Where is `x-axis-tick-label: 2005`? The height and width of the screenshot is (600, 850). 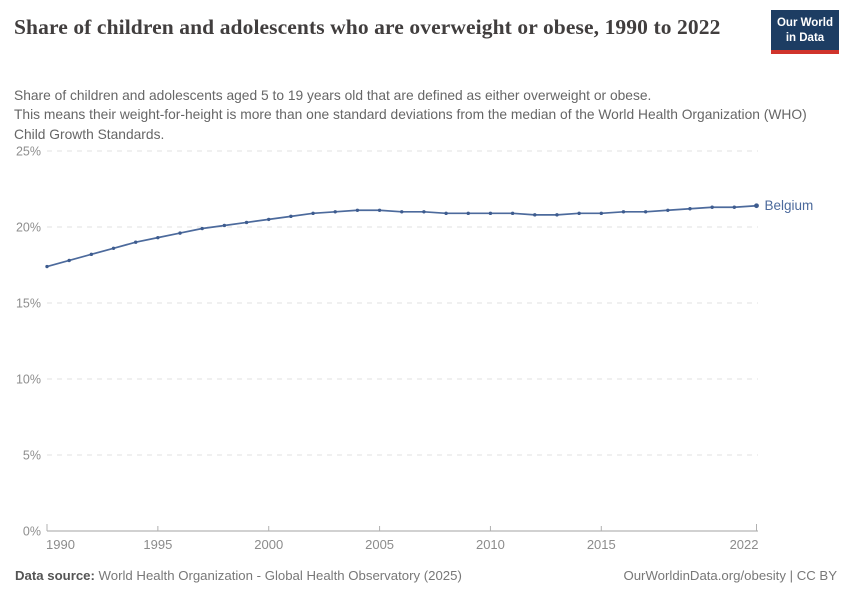 x-axis-tick-label: 2005 is located at coordinates (379, 544).